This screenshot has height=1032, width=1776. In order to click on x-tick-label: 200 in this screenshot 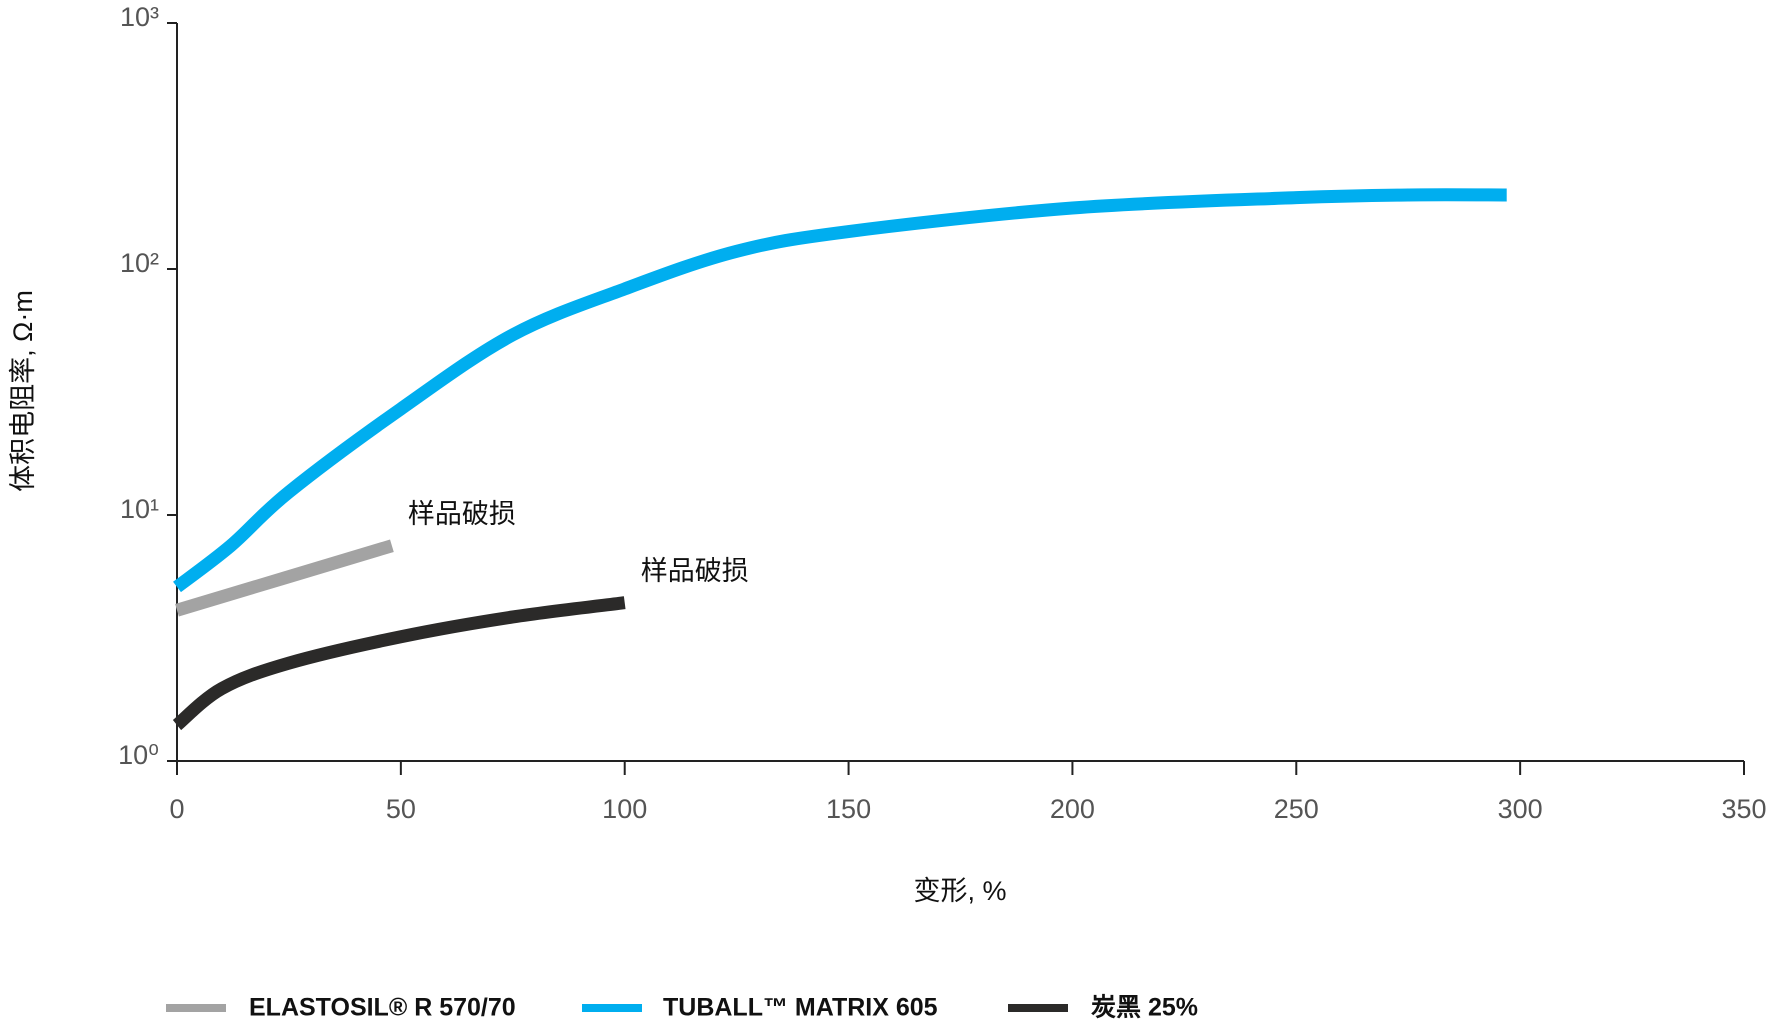, I will do `click(1072, 809)`.